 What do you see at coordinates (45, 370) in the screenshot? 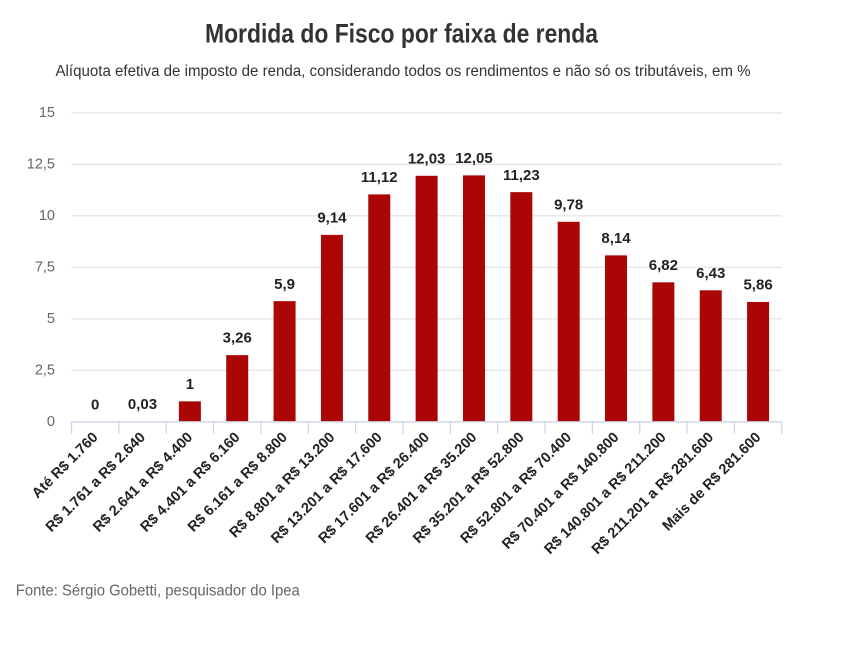
I see `svg-text: 2,5` at bounding box center [45, 370].